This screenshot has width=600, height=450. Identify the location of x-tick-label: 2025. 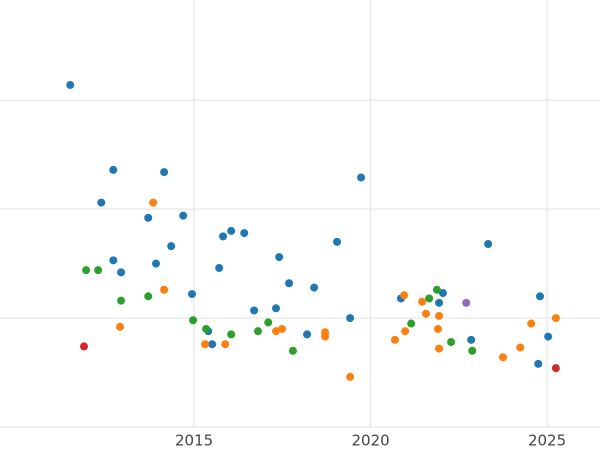
(547, 441).